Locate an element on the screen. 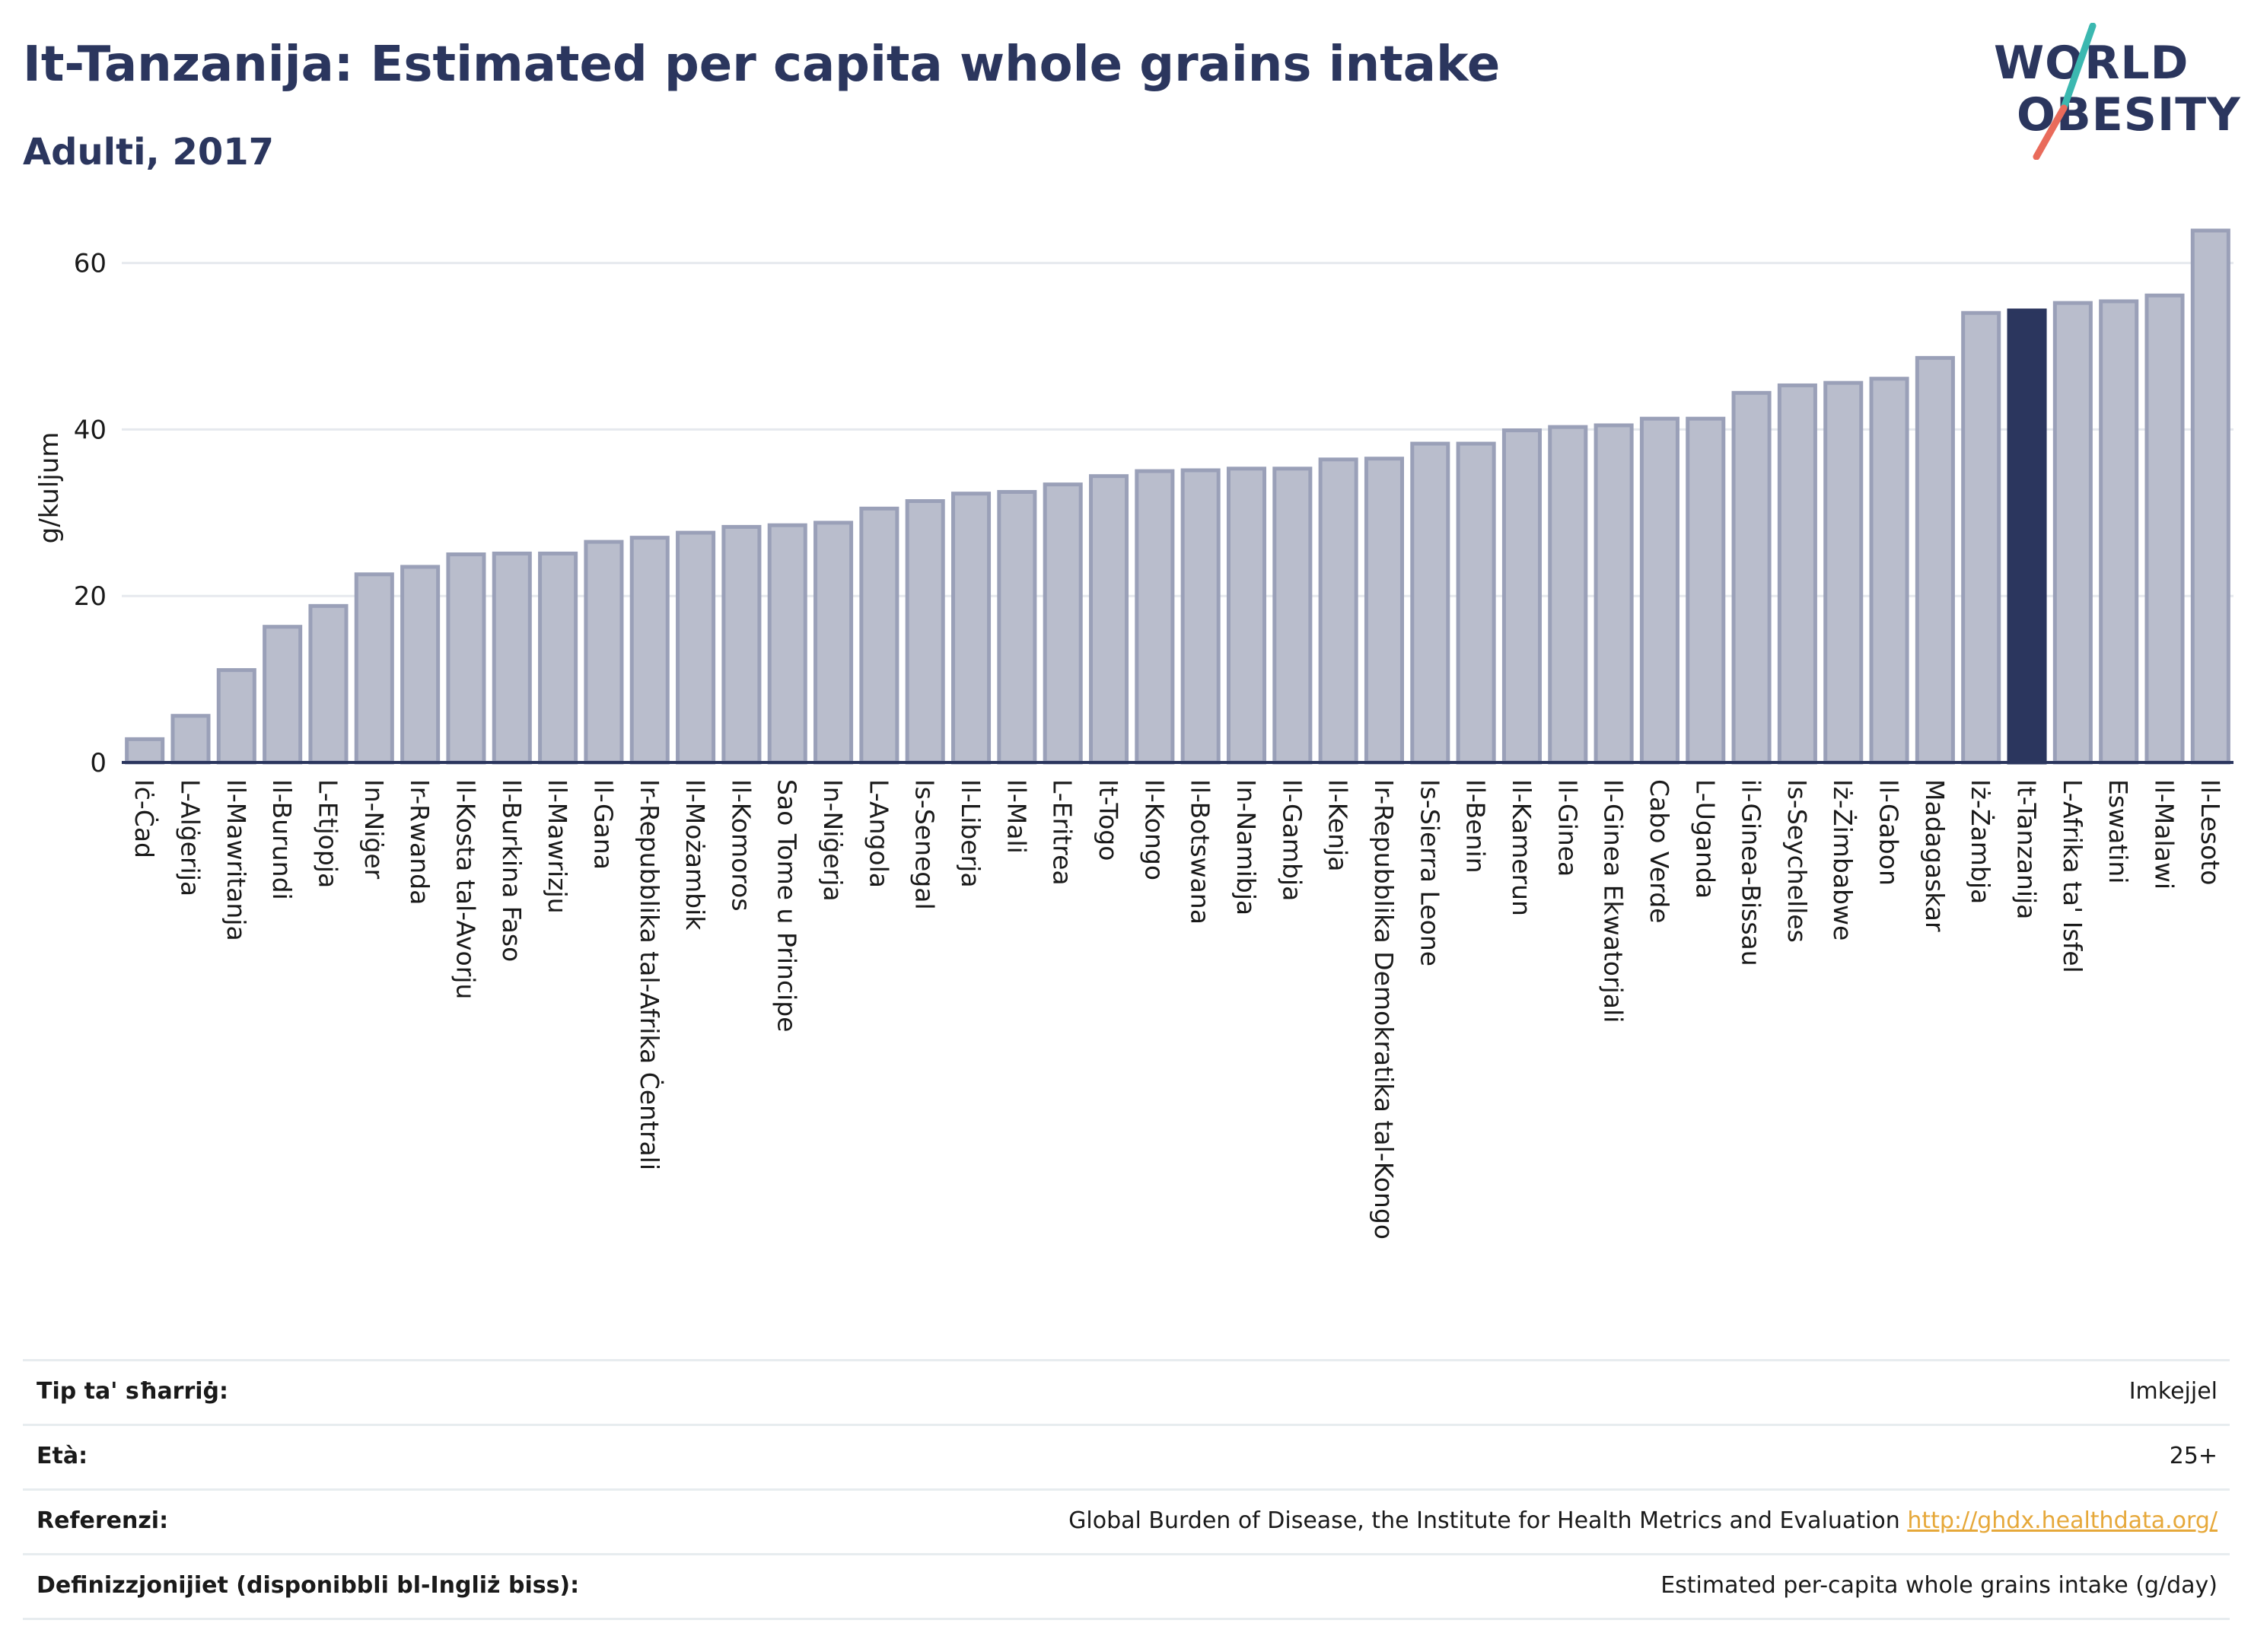 This screenshot has width=2251, height=1652. x-tick-label: Il-Gana is located at coordinates (603, 824).